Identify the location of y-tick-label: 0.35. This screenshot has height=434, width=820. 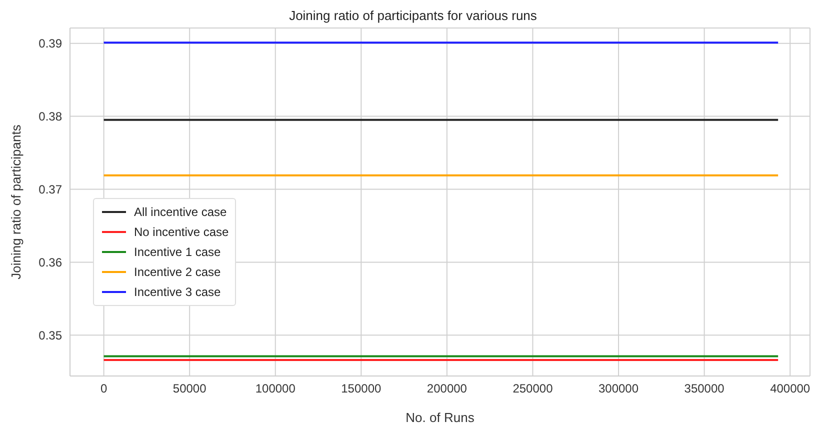
(50, 335).